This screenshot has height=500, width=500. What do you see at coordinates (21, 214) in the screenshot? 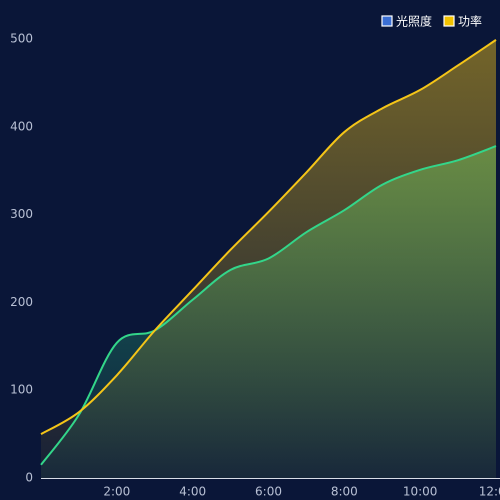
I see `y-tick-label: 300` at bounding box center [21, 214].